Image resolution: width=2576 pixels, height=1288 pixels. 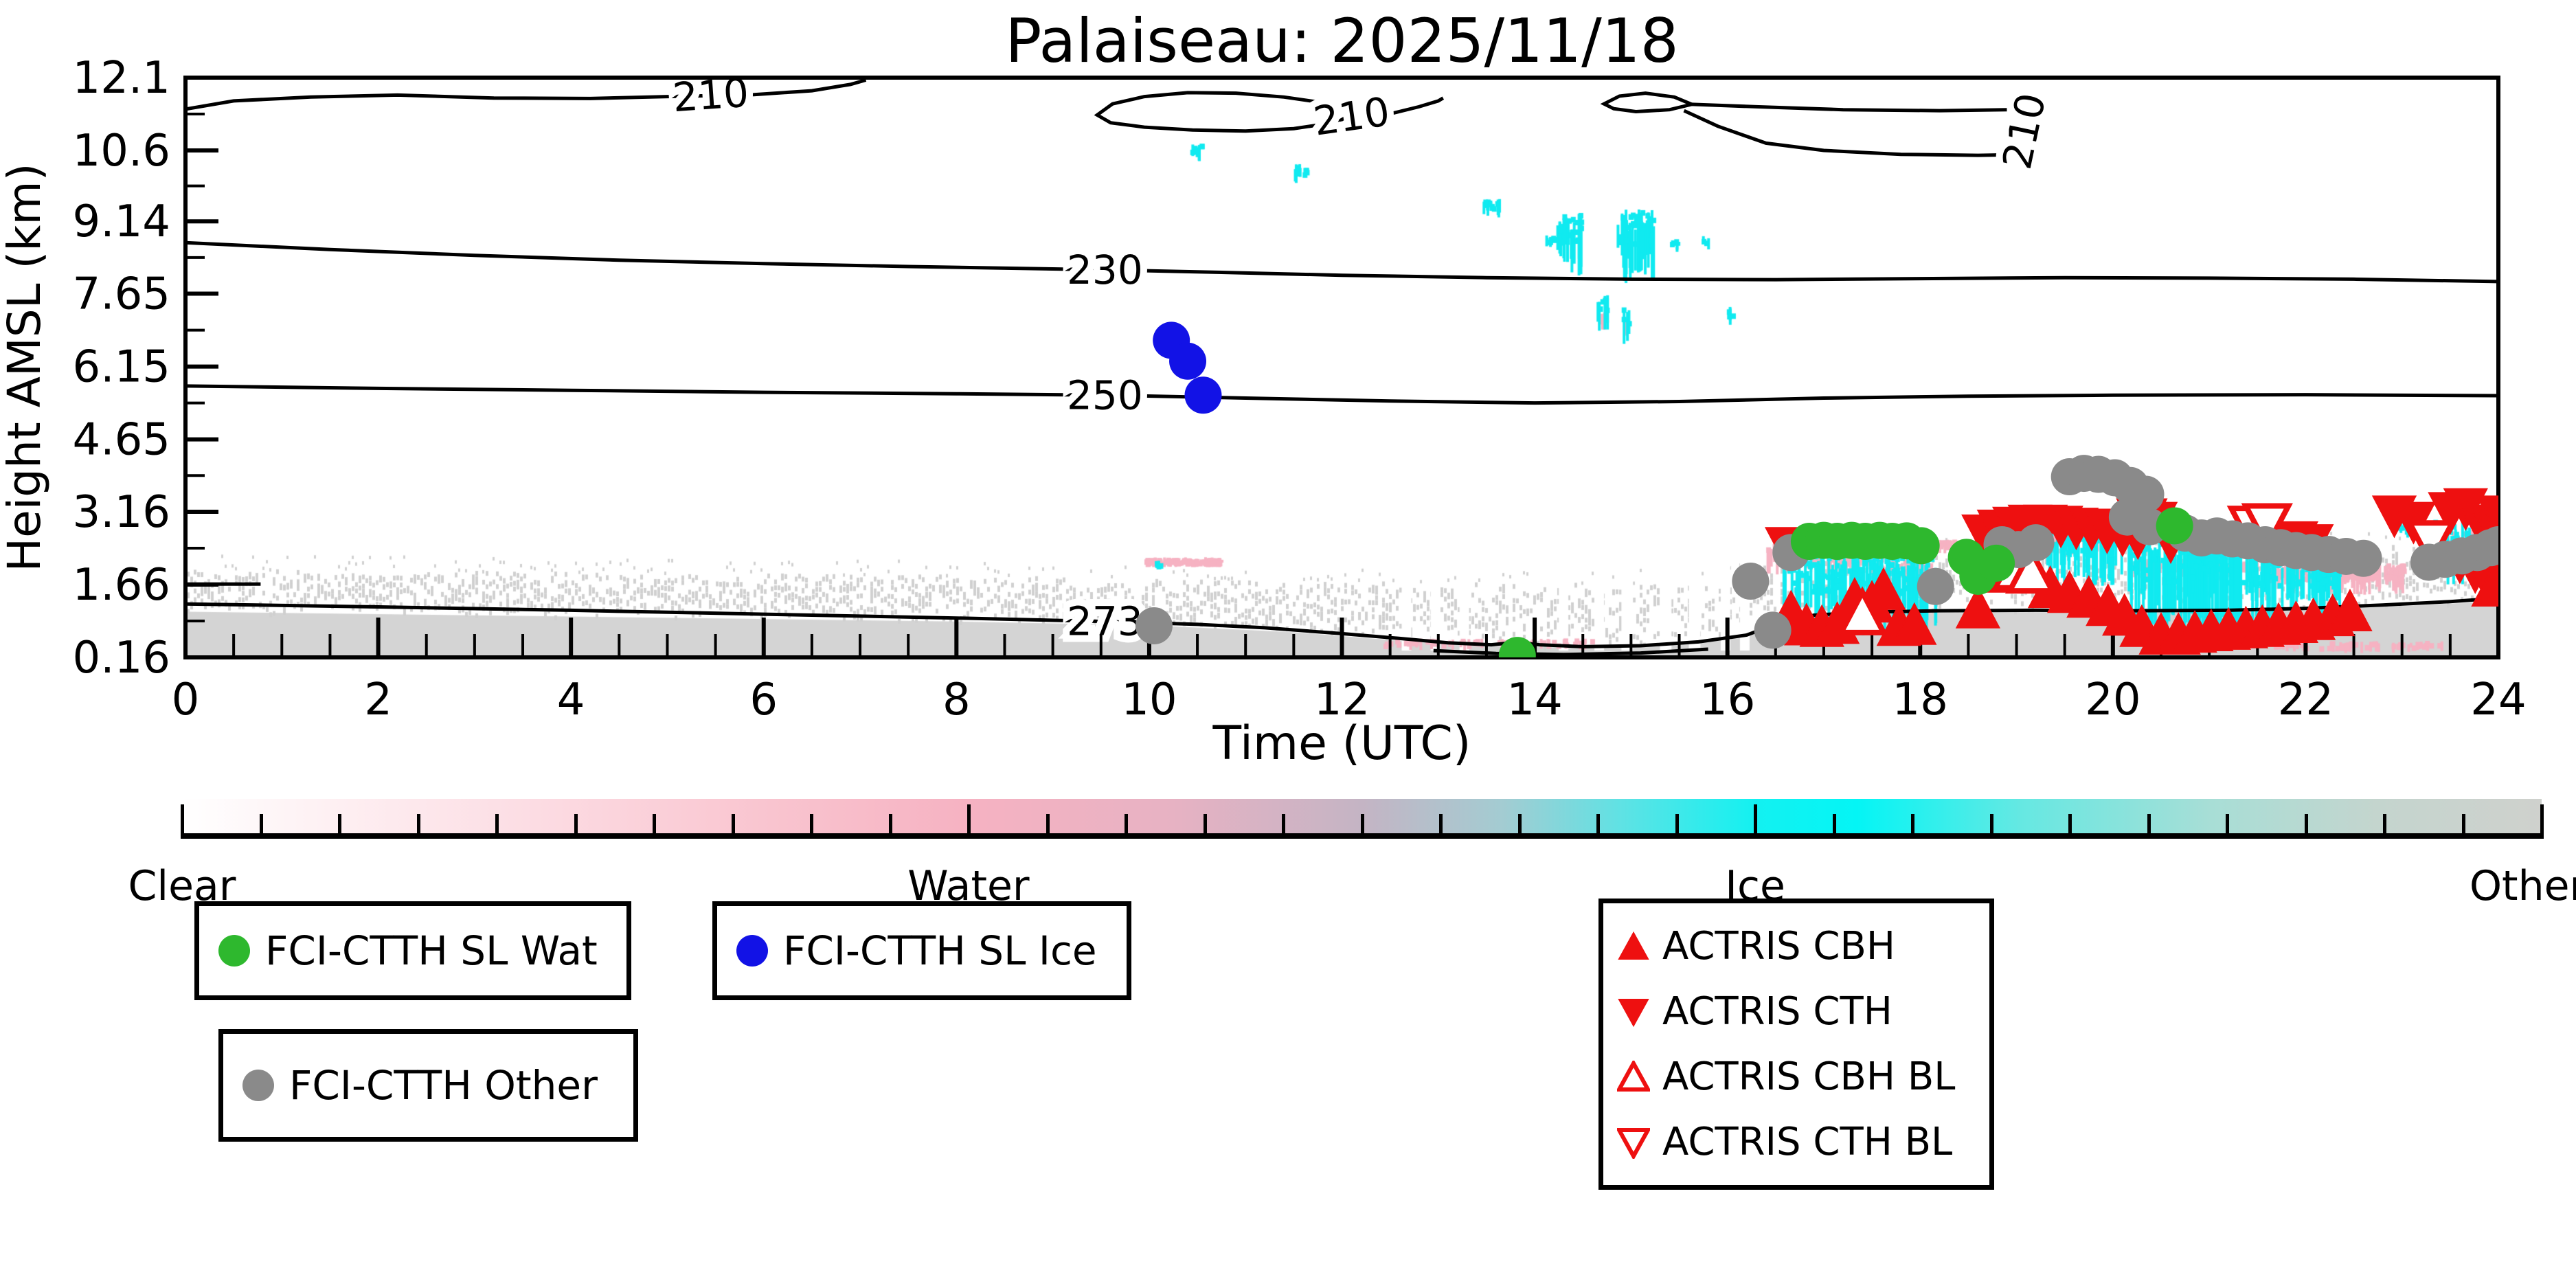 What do you see at coordinates (2498, 700) in the screenshot?
I see `x-tick-label: 24` at bounding box center [2498, 700].